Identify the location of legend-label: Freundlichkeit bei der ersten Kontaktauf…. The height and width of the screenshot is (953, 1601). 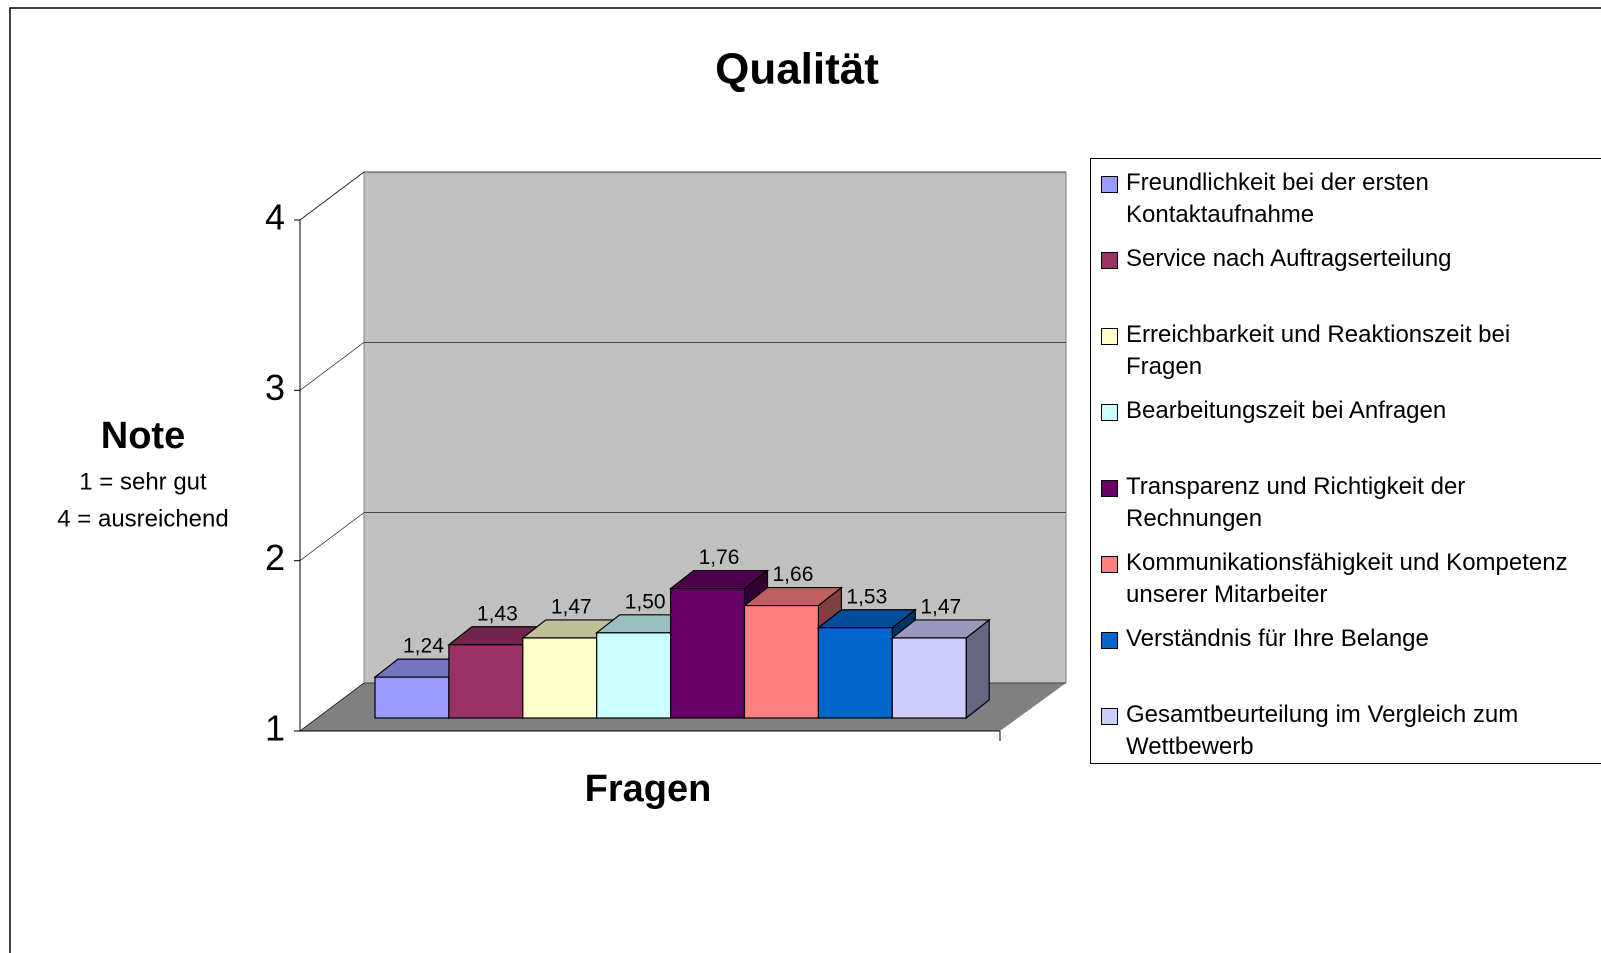
(1277, 198).